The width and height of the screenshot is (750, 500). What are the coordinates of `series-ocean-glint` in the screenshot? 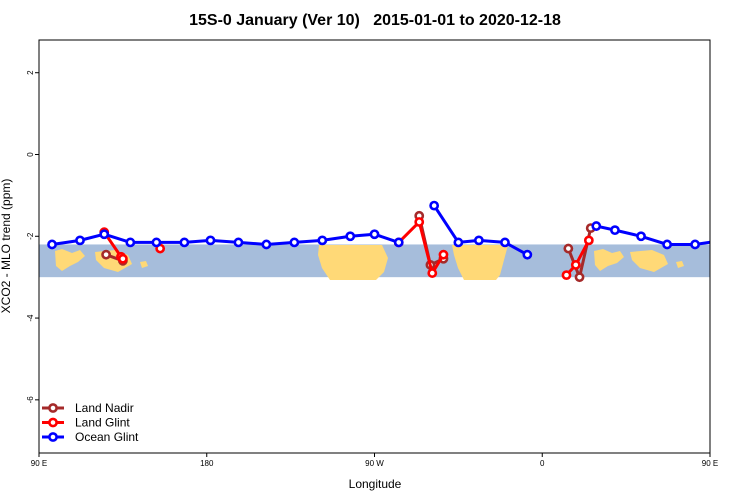 It's located at (386, 230).